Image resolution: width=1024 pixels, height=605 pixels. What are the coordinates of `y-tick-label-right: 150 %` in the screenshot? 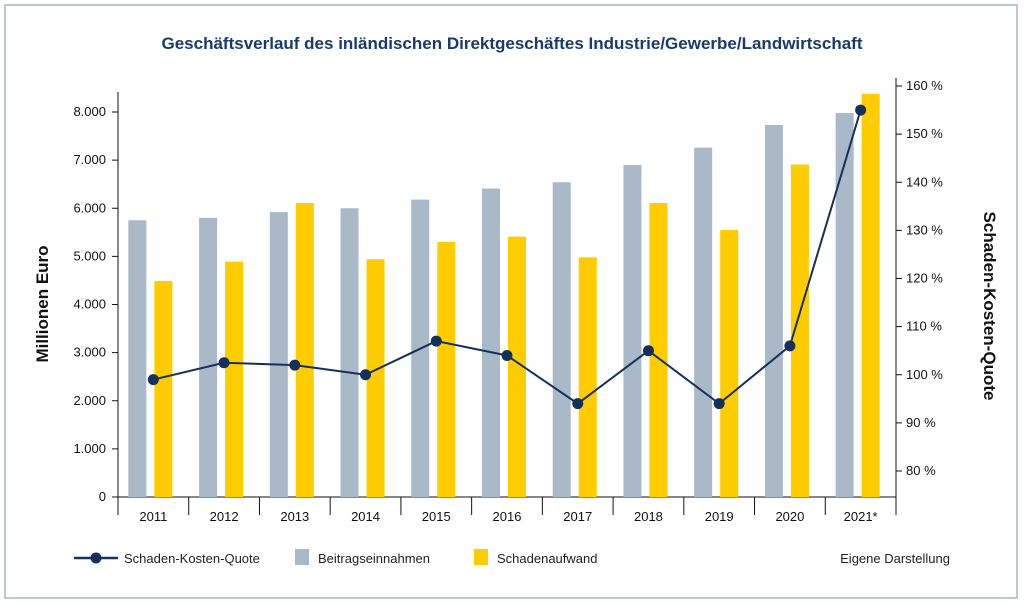 It's located at (924, 133).